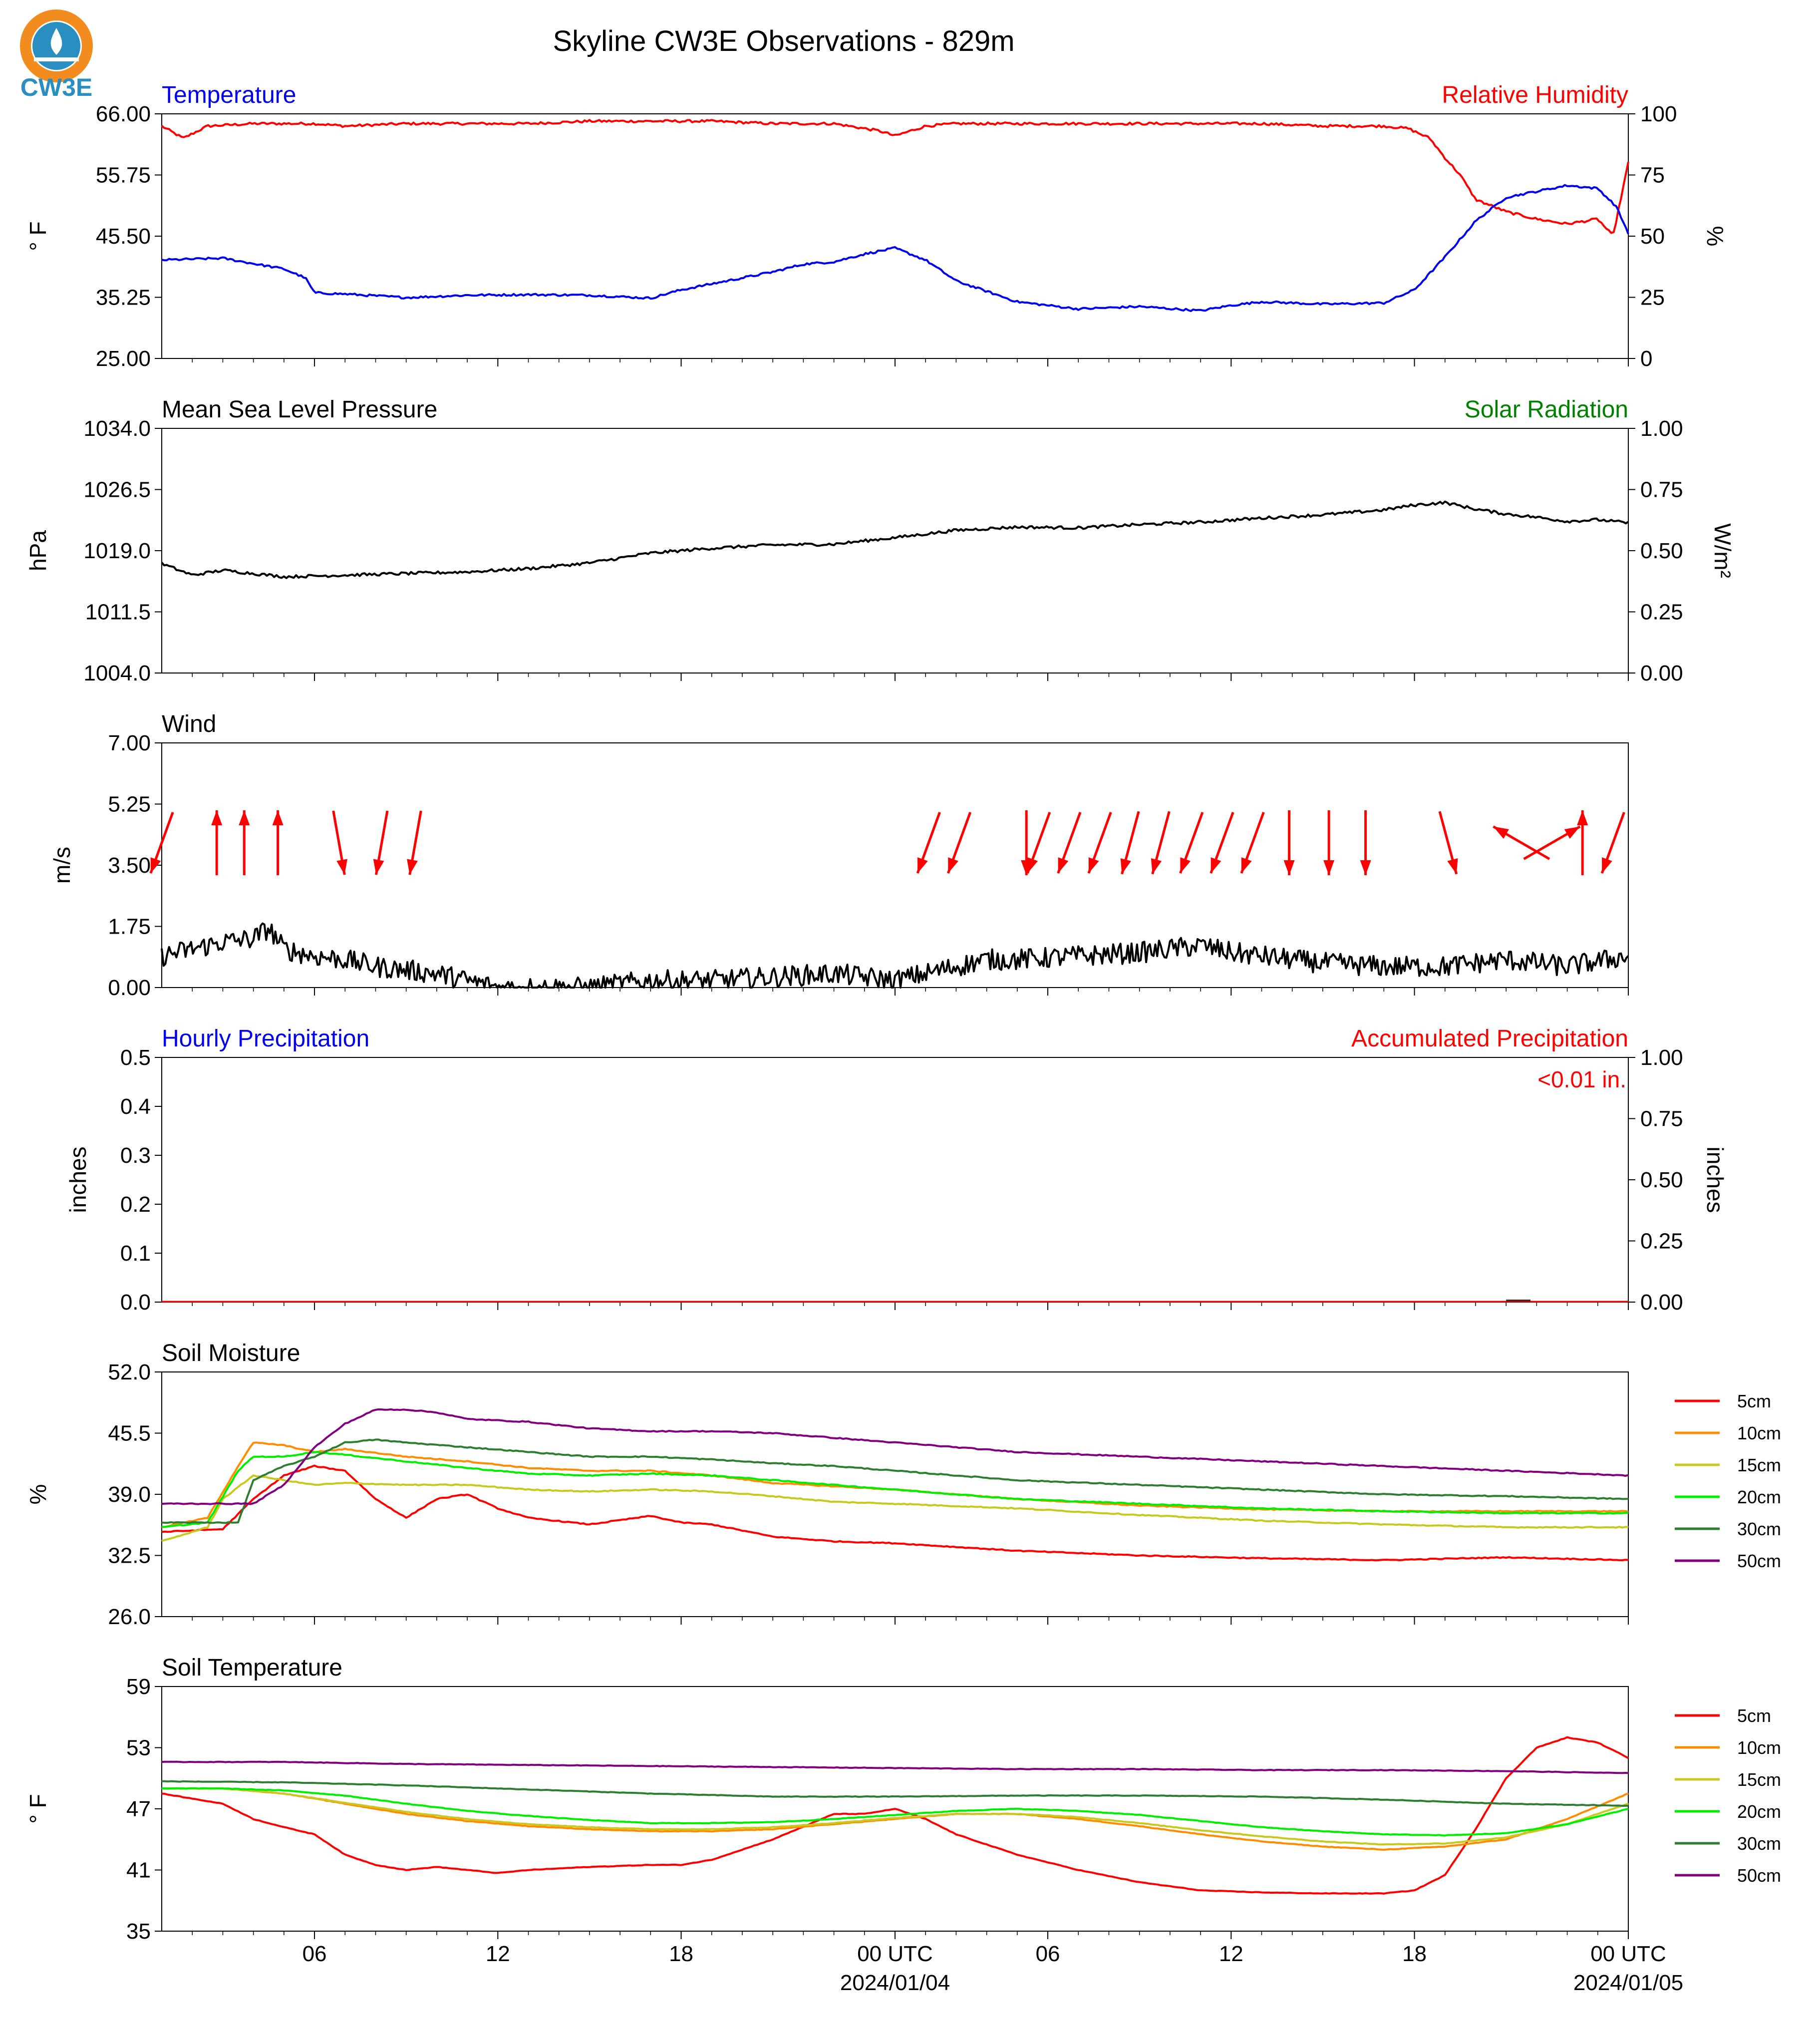 The height and width of the screenshot is (2031, 1820). What do you see at coordinates (135, 1155) in the screenshot?
I see `y-tick-label: 0.3` at bounding box center [135, 1155].